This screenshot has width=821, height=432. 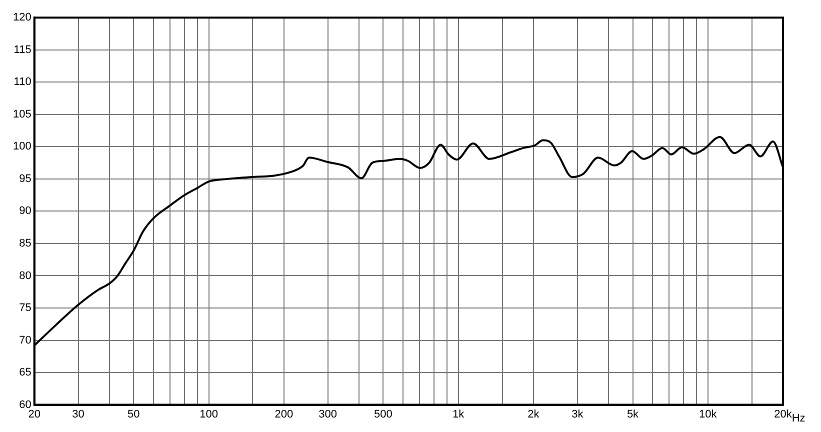 I want to click on y-tick-label: 80, so click(x=25, y=276).